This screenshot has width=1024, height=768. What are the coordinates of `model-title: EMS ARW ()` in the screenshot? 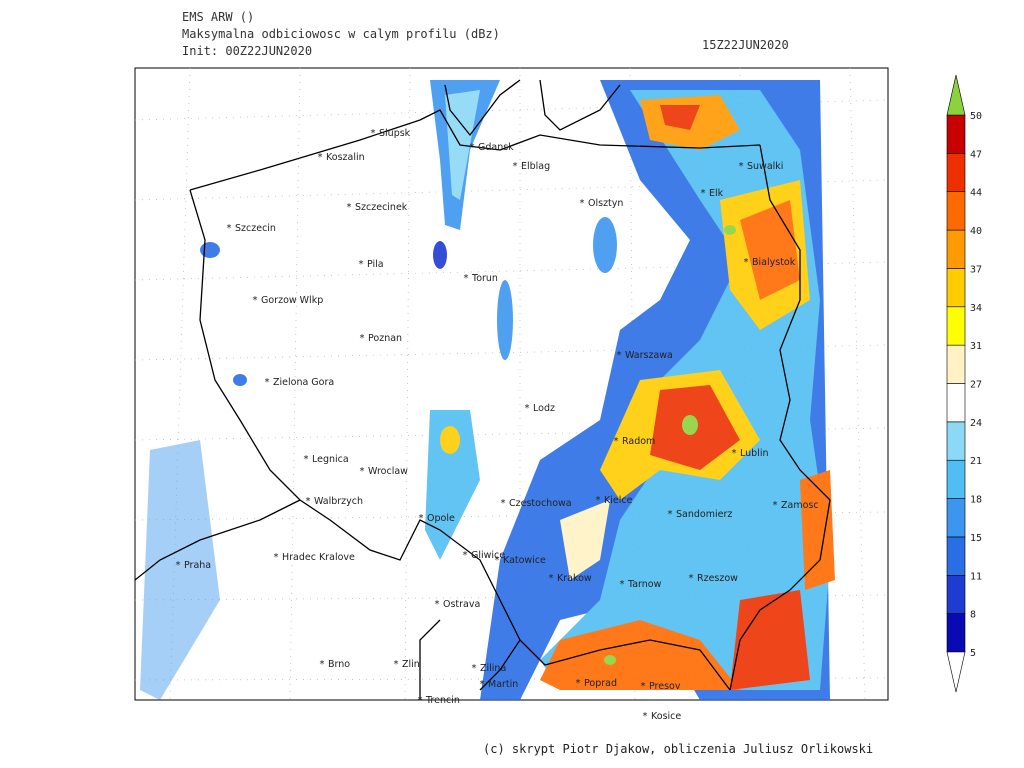 It's located at (218, 17).